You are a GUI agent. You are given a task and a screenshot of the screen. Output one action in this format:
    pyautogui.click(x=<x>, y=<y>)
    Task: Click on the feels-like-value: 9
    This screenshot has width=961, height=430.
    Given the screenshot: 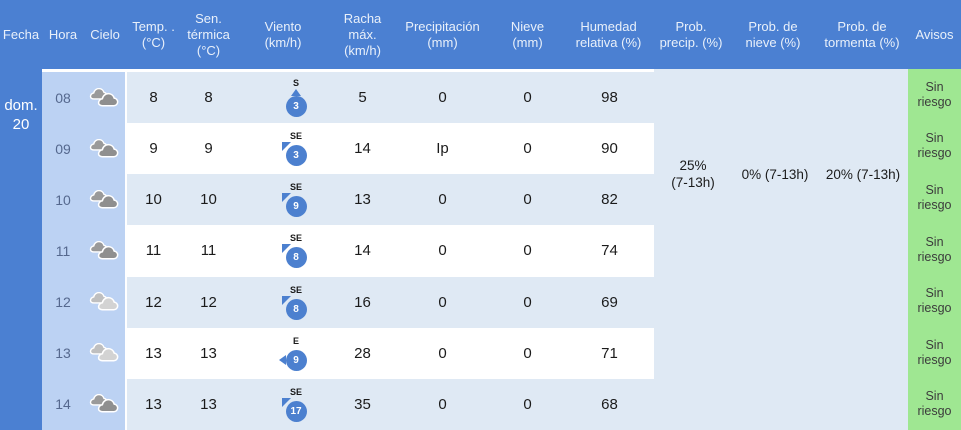 What is the action you would take?
    pyautogui.click(x=208, y=149)
    